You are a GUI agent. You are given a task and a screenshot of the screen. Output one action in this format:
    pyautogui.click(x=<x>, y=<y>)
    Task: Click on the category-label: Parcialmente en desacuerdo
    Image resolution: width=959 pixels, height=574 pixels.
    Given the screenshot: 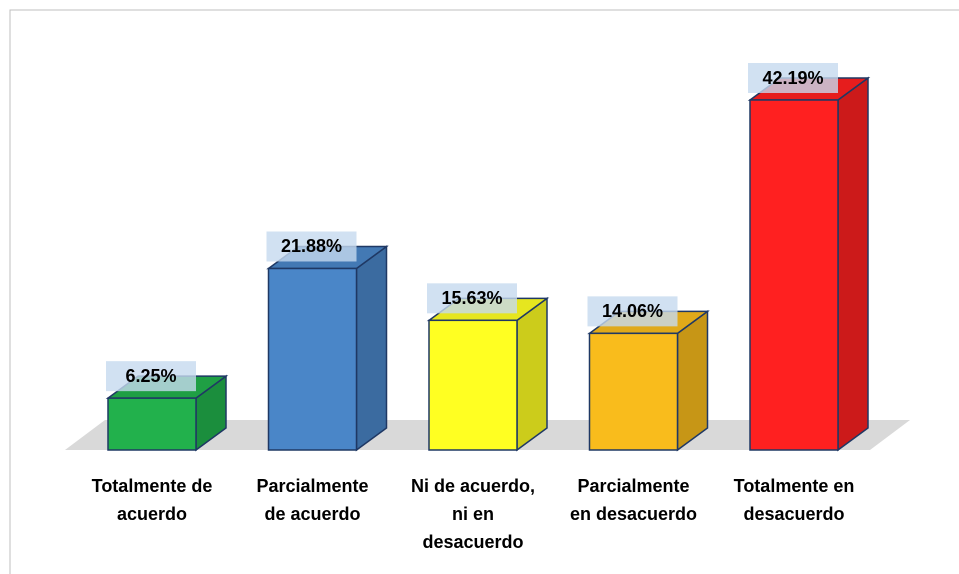 What is the action you would take?
    pyautogui.click(x=633, y=500)
    